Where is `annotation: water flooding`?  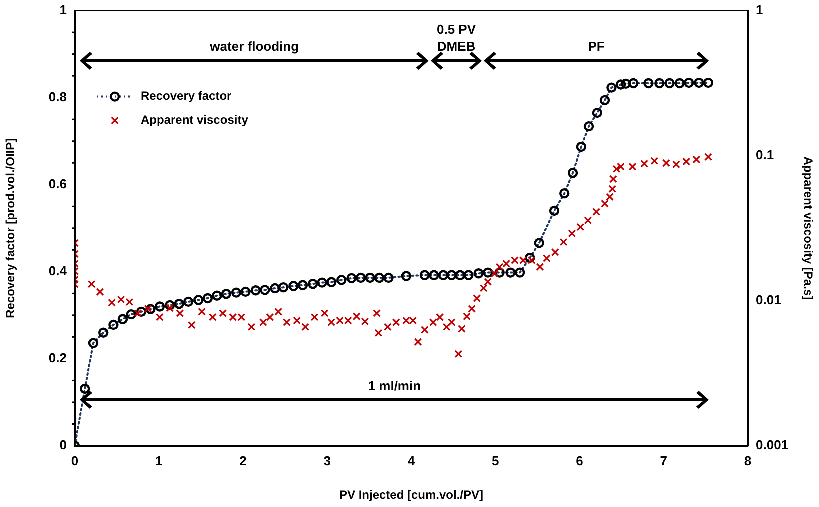
annotation: water flooding is located at coordinates (254, 46).